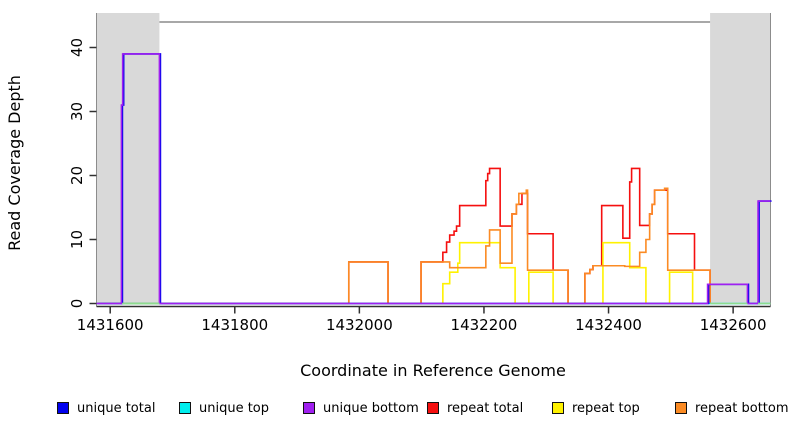 The width and height of the screenshot is (792, 432). What do you see at coordinates (77, 111) in the screenshot?
I see `y-tick-label: 30` at bounding box center [77, 111].